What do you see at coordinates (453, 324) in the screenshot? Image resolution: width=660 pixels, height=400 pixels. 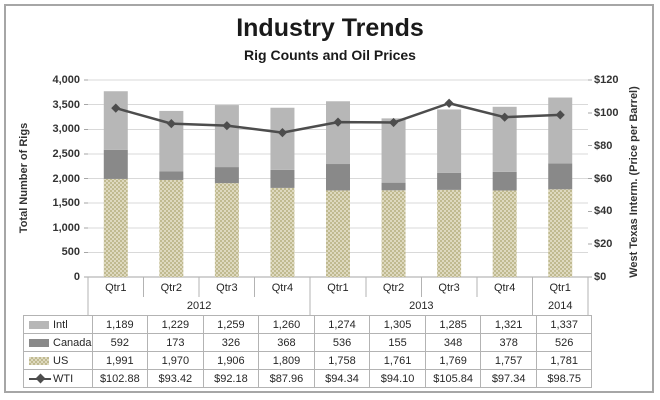 I see `table-cell: 1,285` at bounding box center [453, 324].